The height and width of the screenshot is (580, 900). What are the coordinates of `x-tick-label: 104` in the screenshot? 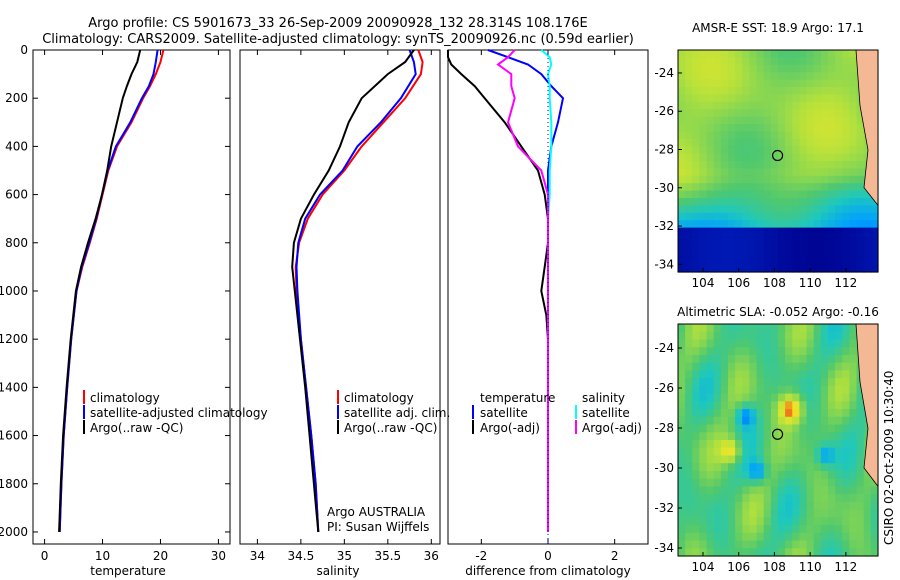 It's located at (703, 283).